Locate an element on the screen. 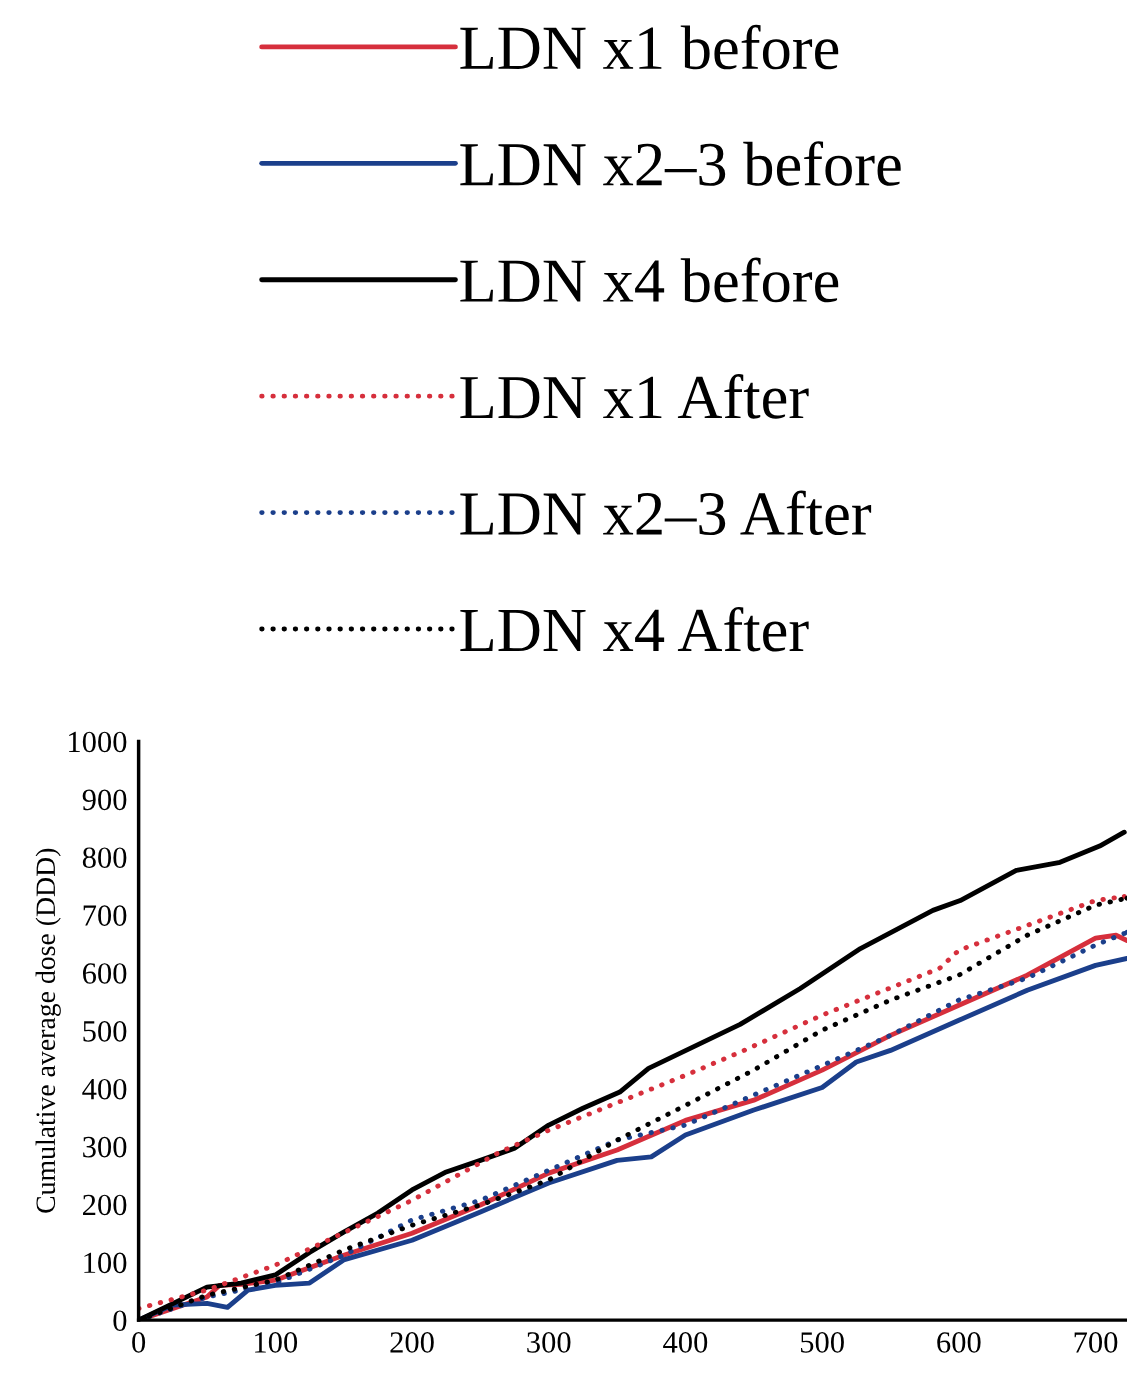 Image resolution: width=1127 pixels, height=1378 pixels. legend-label: LDN x1 before is located at coordinates (649, 47).